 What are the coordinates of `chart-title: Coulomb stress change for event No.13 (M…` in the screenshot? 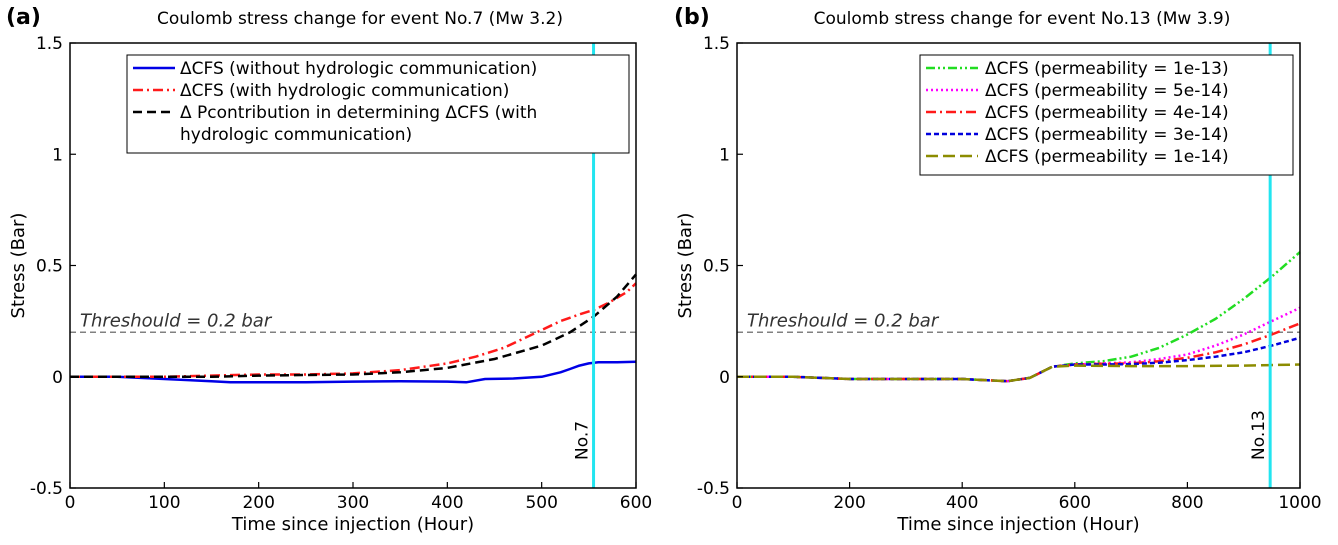 It's located at (1022, 19).